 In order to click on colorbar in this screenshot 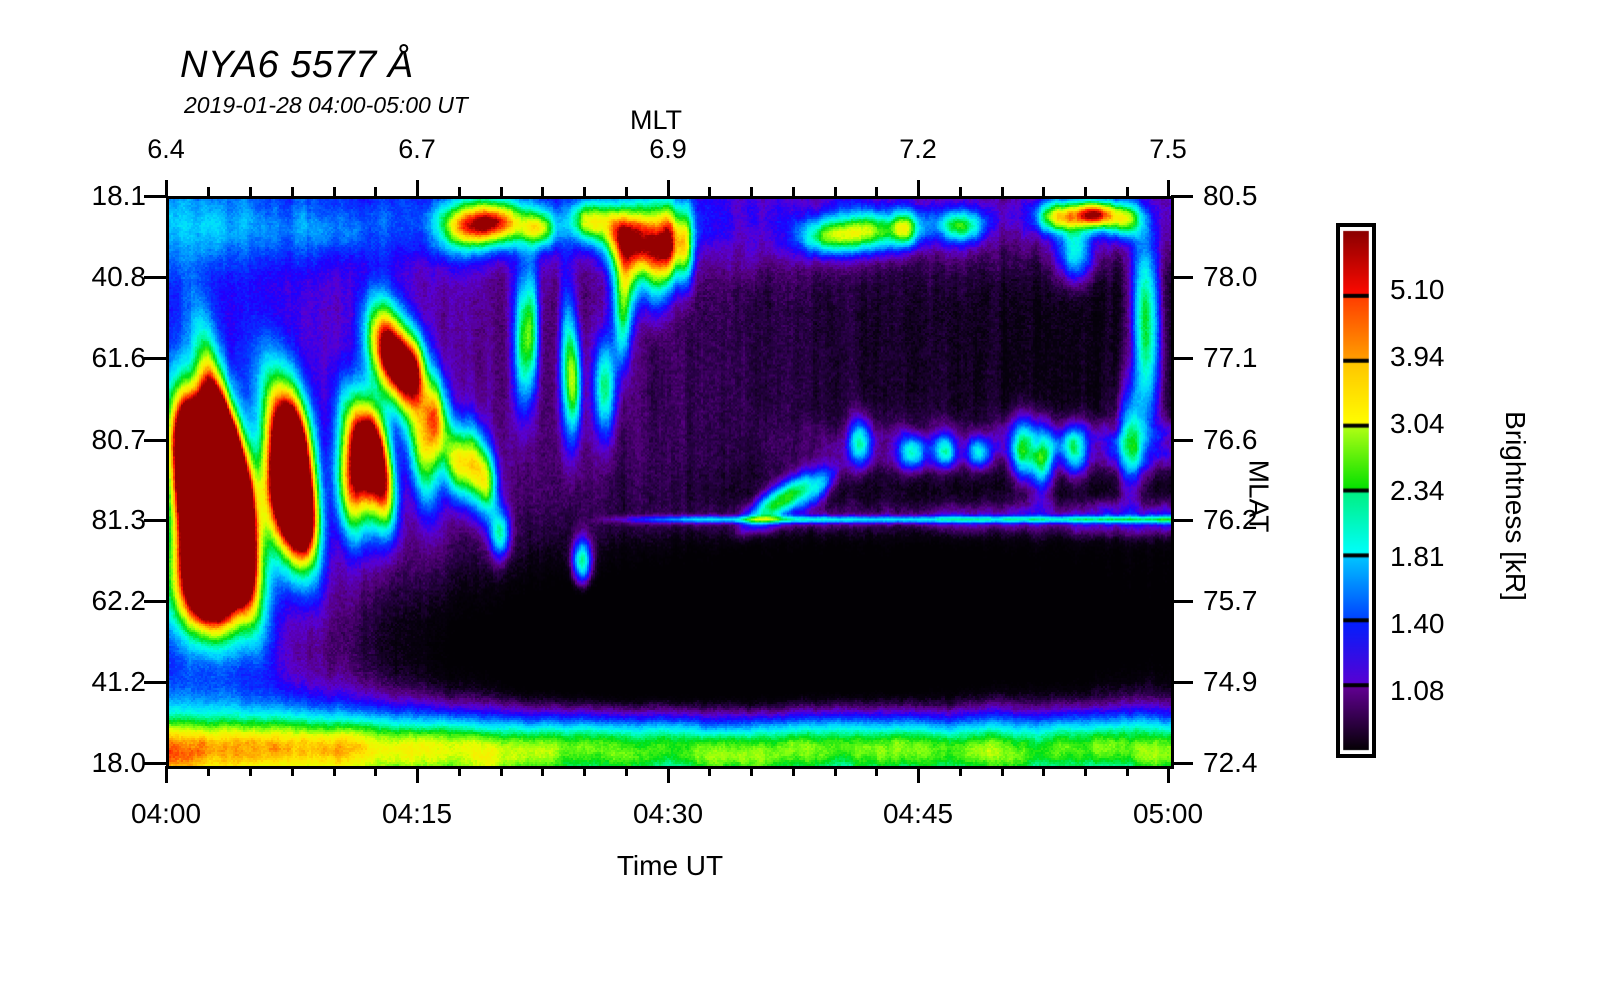, I will do `click(1356, 490)`.